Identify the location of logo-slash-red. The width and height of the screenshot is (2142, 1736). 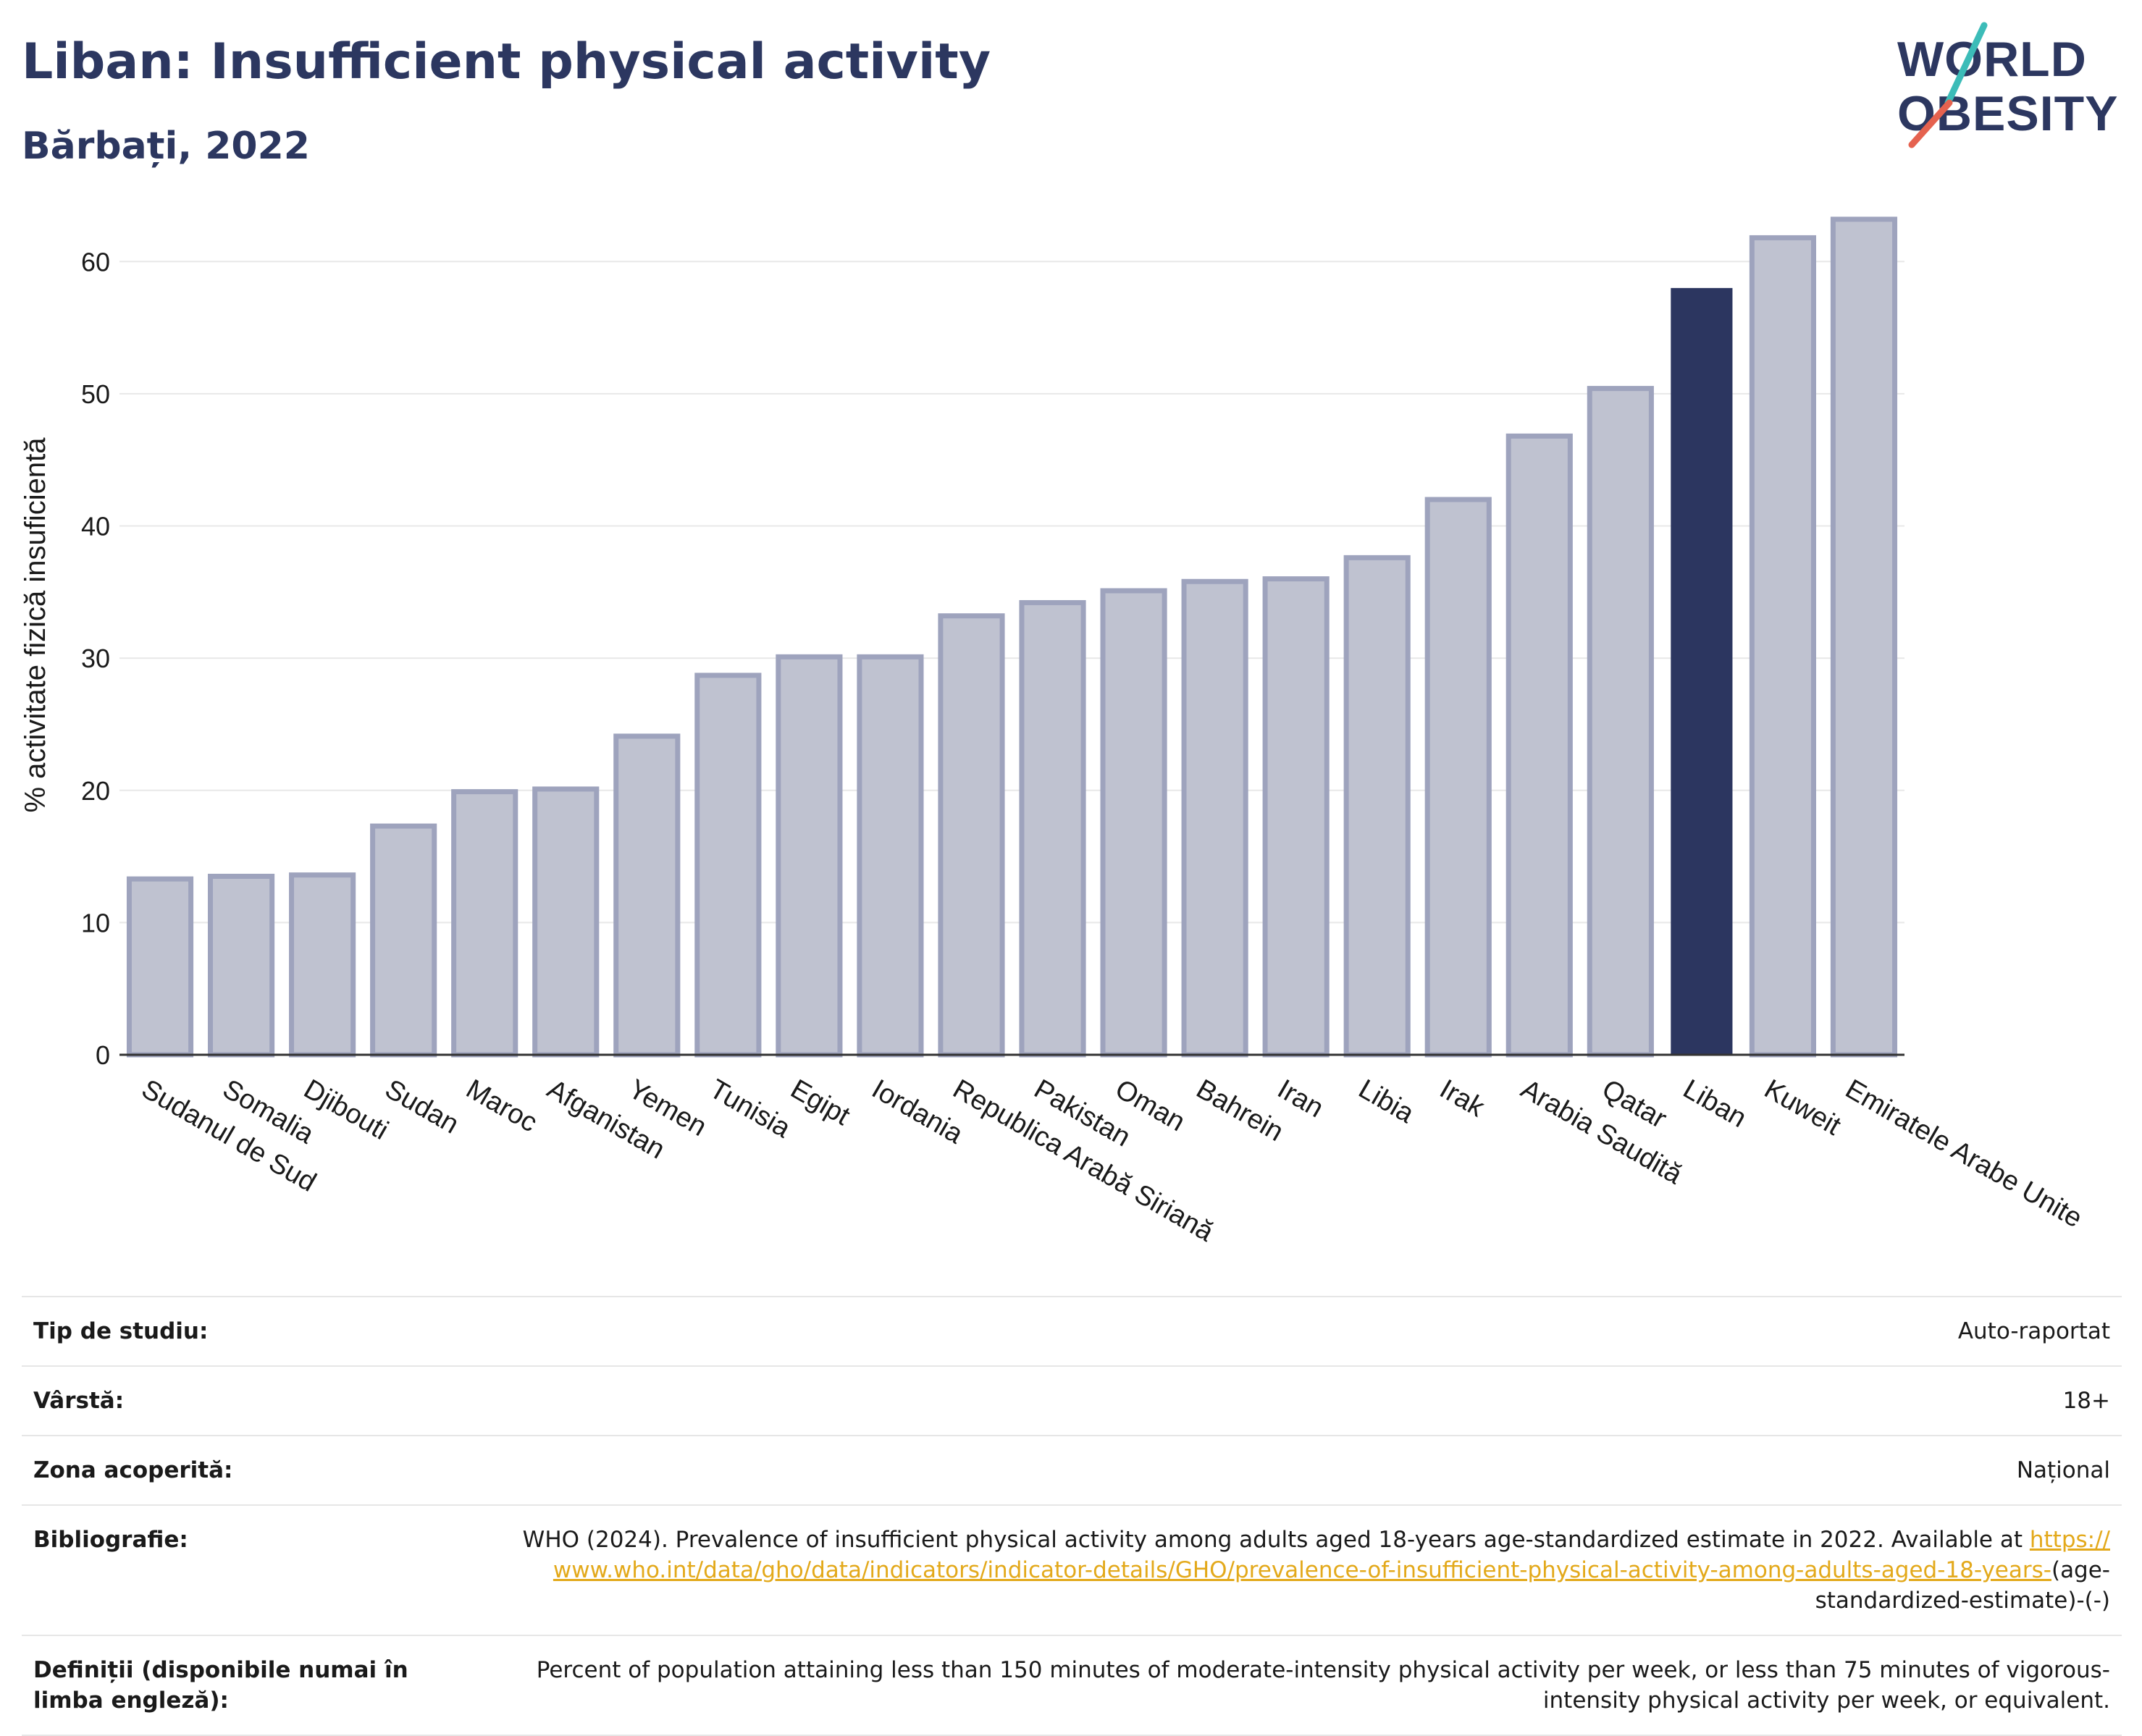
(1930, 124).